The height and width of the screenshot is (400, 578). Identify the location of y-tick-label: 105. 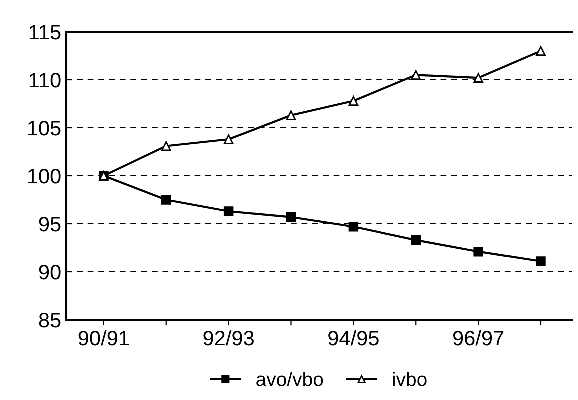
(44, 128).